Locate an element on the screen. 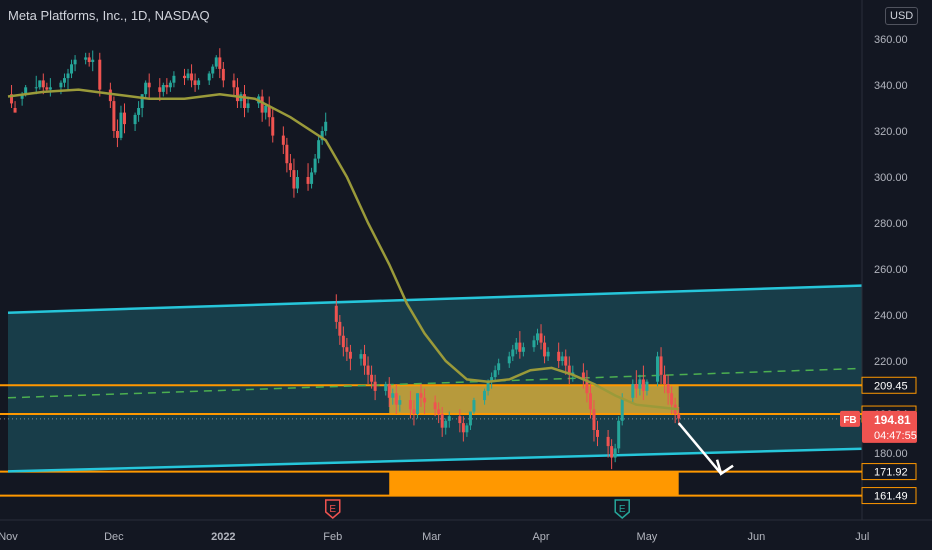 The image size is (932, 550). earnings-marker-icon is located at coordinates (333, 509).